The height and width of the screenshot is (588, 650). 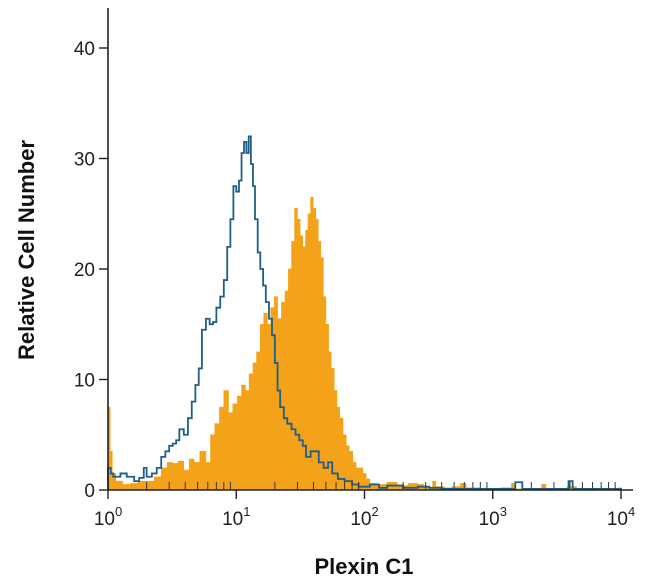 I want to click on x-tick-label: 10³, so click(x=493, y=517).